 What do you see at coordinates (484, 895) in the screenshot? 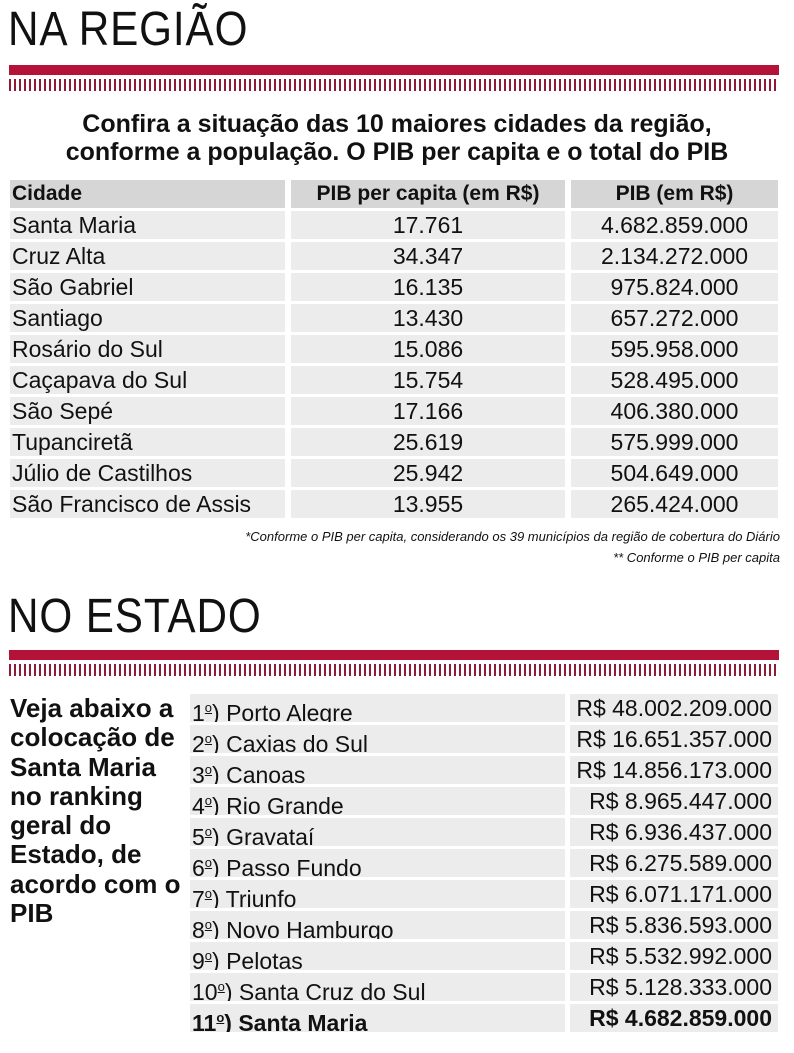
I see `ranking-row: 7o) Triunfo R$ 6.071.171.000` at bounding box center [484, 895].